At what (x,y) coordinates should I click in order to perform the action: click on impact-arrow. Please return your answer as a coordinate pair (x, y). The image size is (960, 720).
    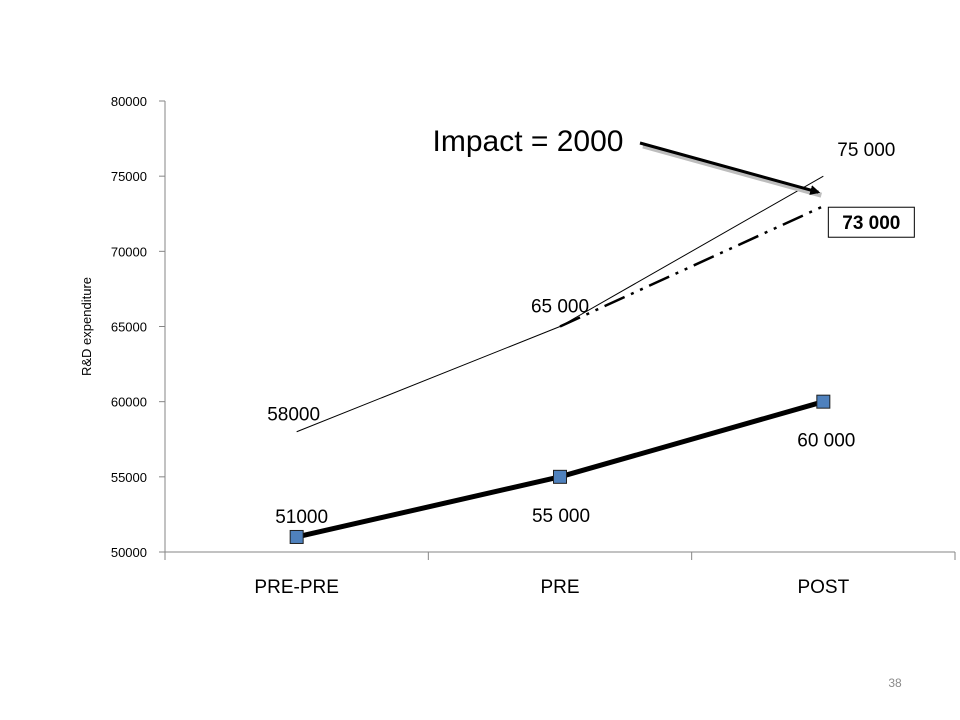
    Looking at the image, I should click on (730, 168).